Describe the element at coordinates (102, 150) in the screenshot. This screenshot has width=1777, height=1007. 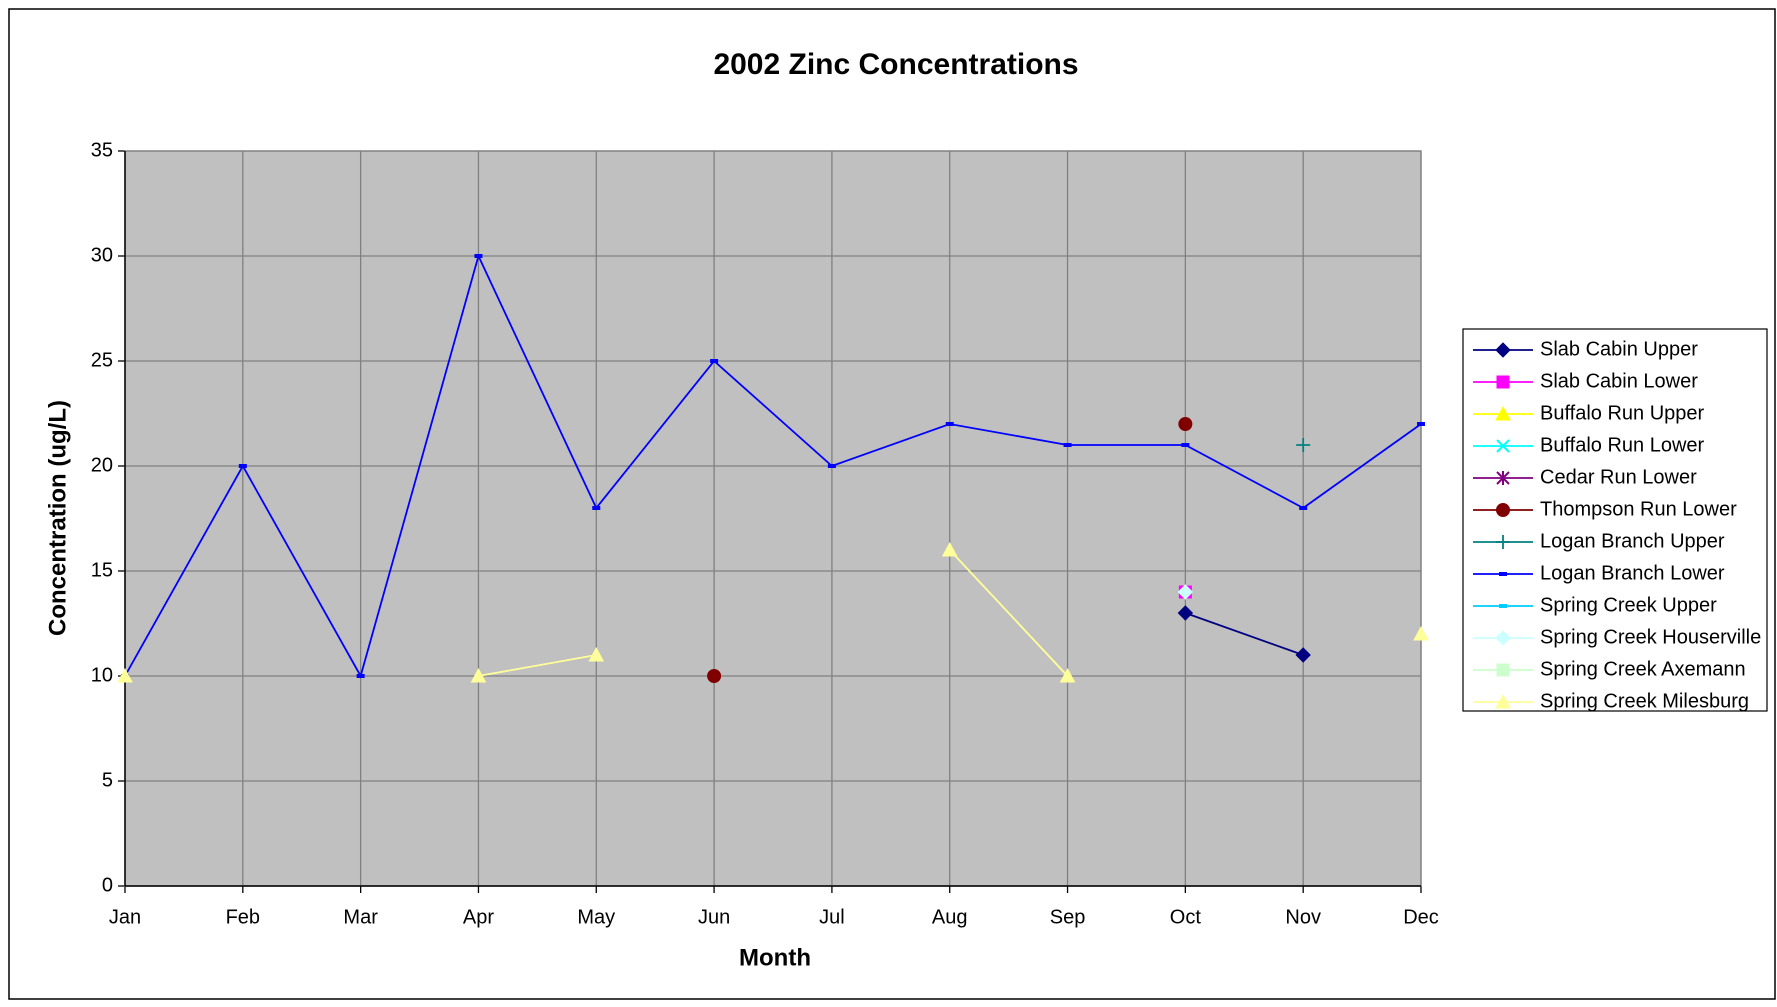
I see `y-tick-label: 35` at that location.